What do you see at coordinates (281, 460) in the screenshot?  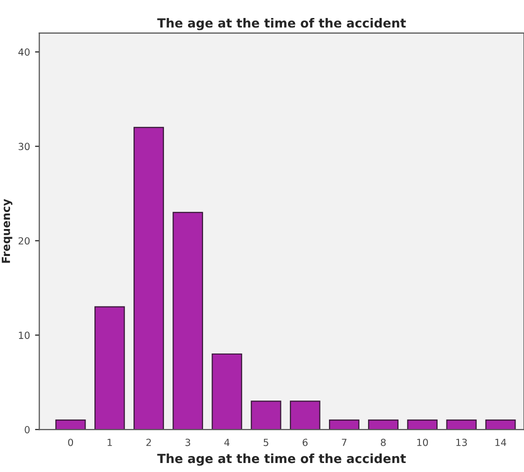 I see `x-axis-title: The age at the time of the accident` at bounding box center [281, 460].